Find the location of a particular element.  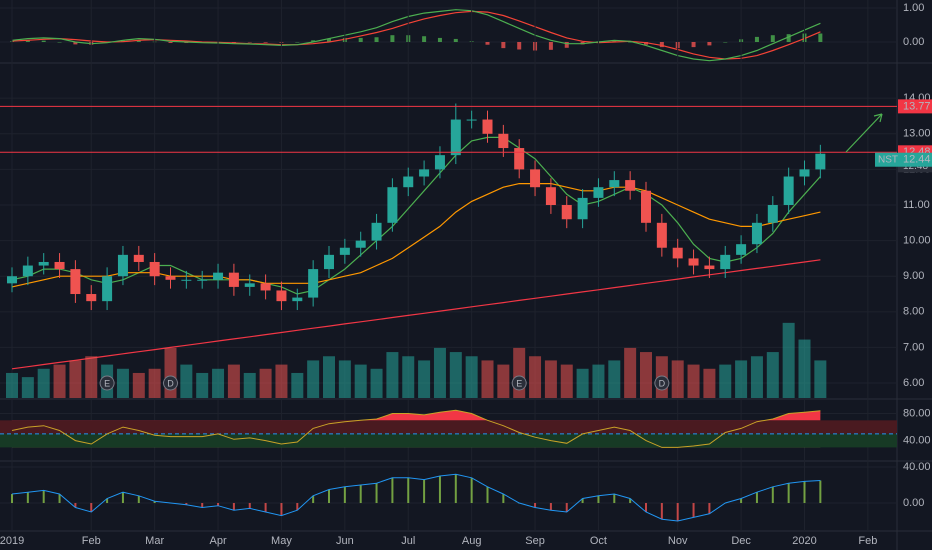

arrow-head is located at coordinates (878, 118).